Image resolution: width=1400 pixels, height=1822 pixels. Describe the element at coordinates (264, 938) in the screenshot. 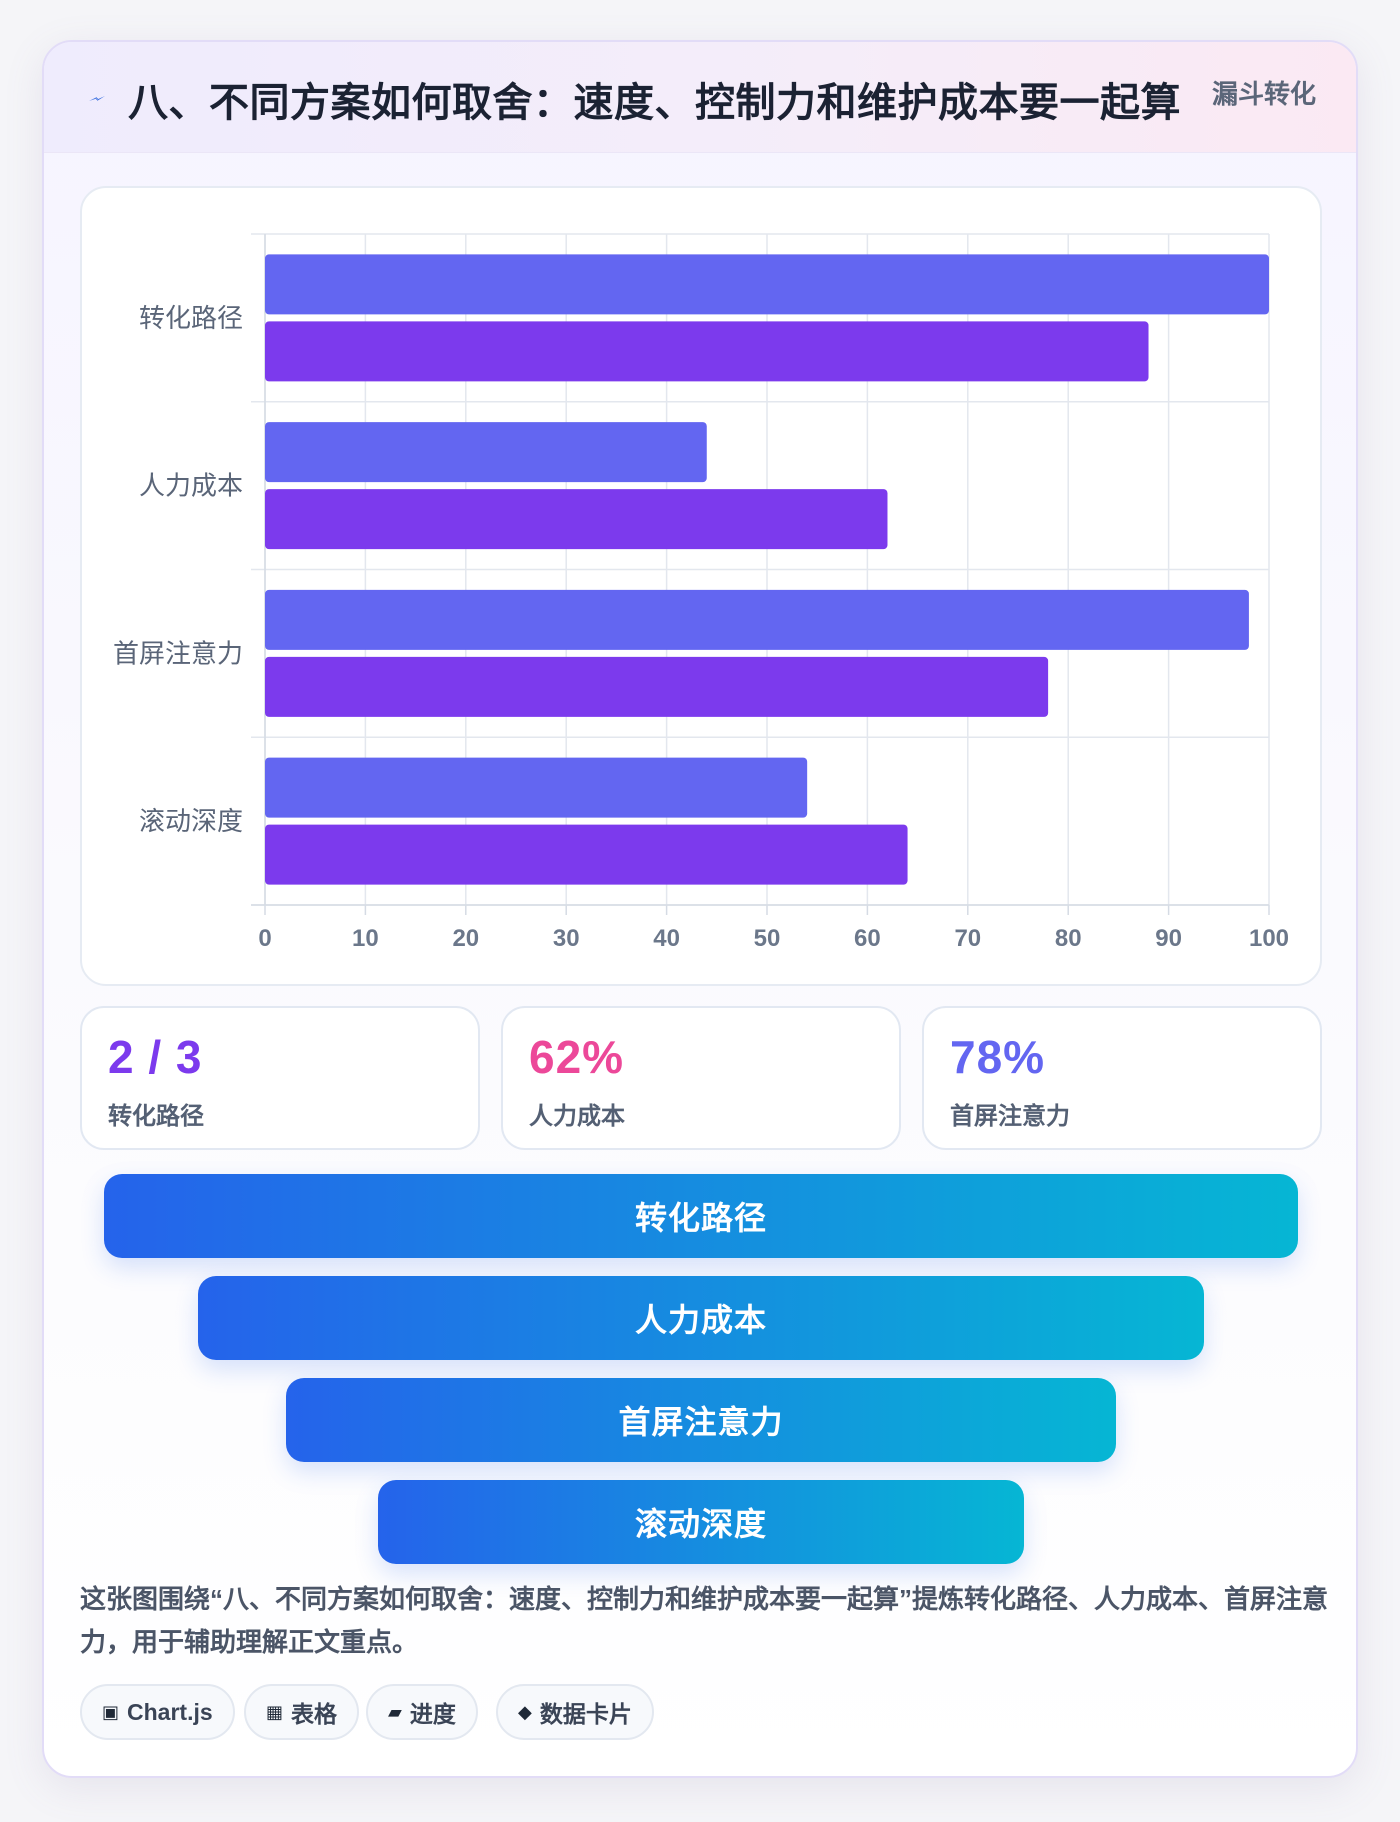

I see `x-tick-label: 0` at that location.